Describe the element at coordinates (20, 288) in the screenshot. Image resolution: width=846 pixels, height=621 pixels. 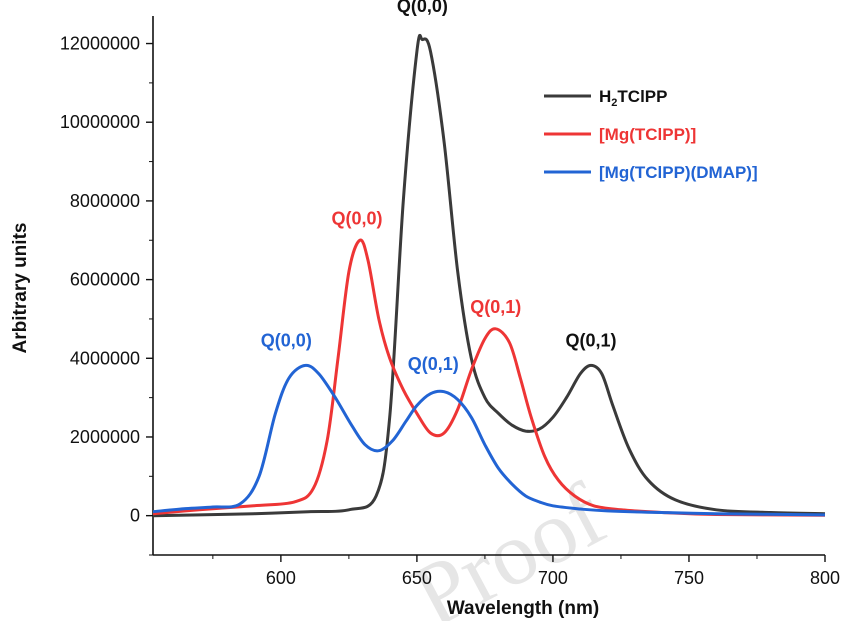
I see `y-axis-label: Arbitrary units` at that location.